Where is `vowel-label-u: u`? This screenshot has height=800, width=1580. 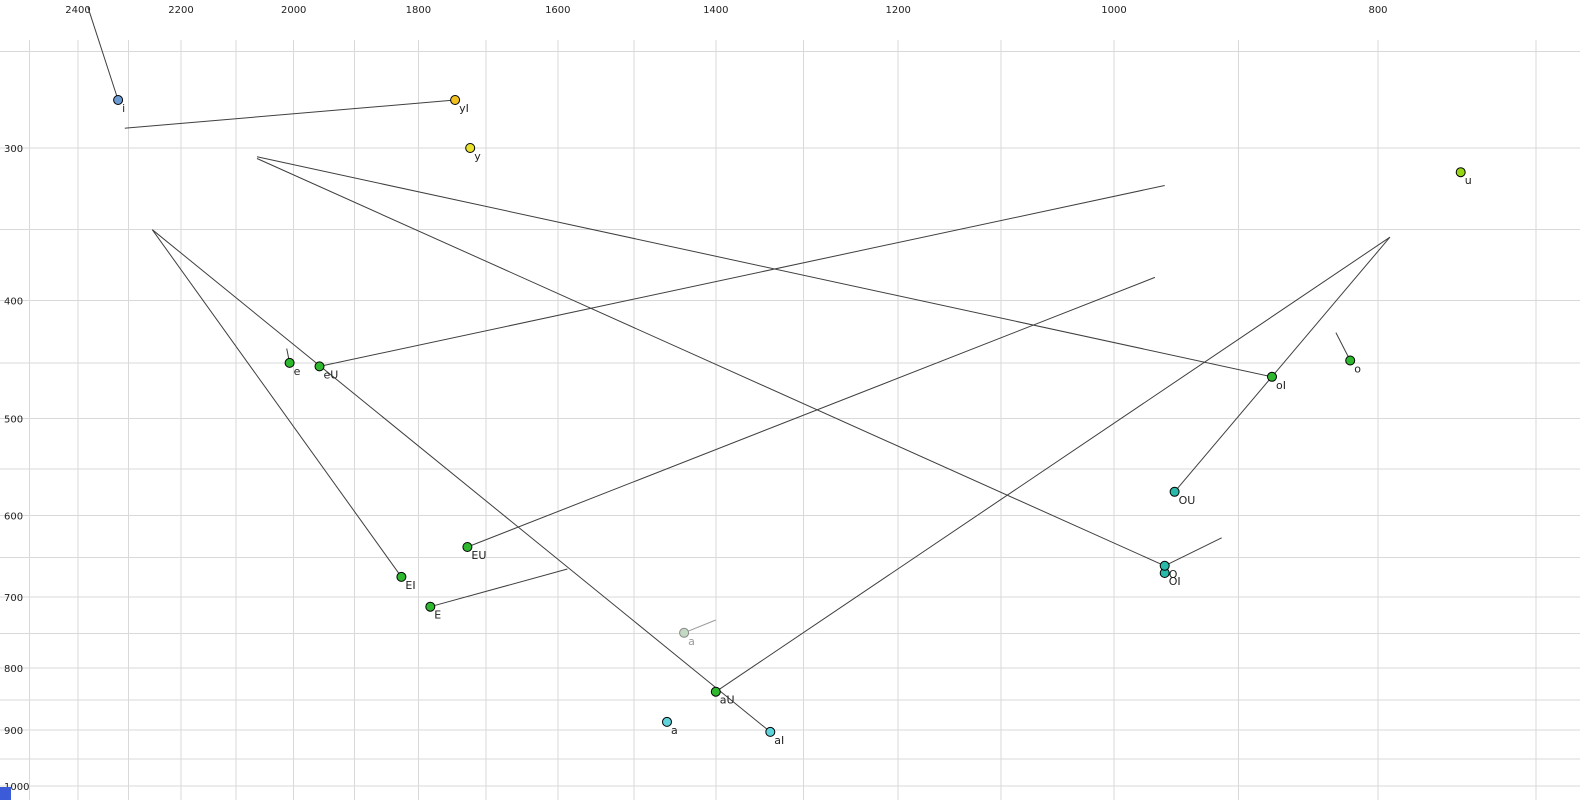
vowel-label-u: u is located at coordinates (1468, 180).